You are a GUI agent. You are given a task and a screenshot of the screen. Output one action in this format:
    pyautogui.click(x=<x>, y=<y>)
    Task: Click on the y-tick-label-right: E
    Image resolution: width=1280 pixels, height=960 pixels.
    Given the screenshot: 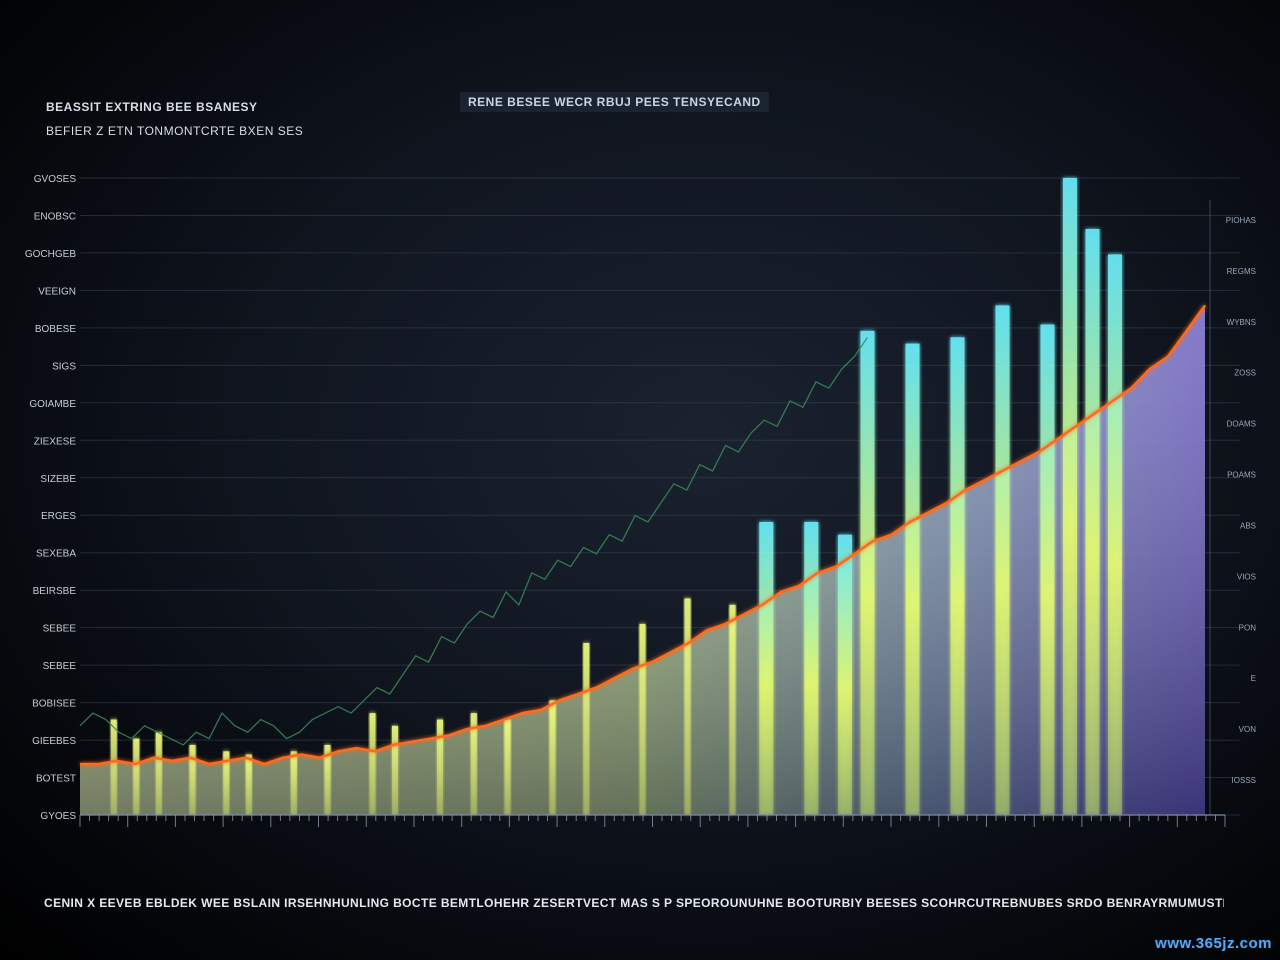 What is the action you would take?
    pyautogui.click(x=1253, y=678)
    